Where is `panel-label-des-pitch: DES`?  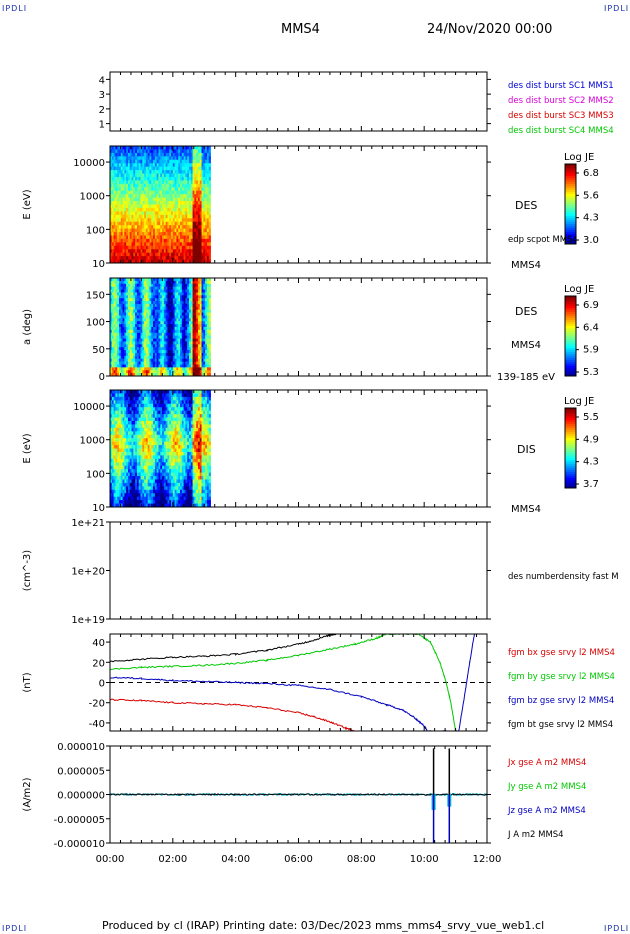
panel-label-des-pitch: DES is located at coordinates (526, 311).